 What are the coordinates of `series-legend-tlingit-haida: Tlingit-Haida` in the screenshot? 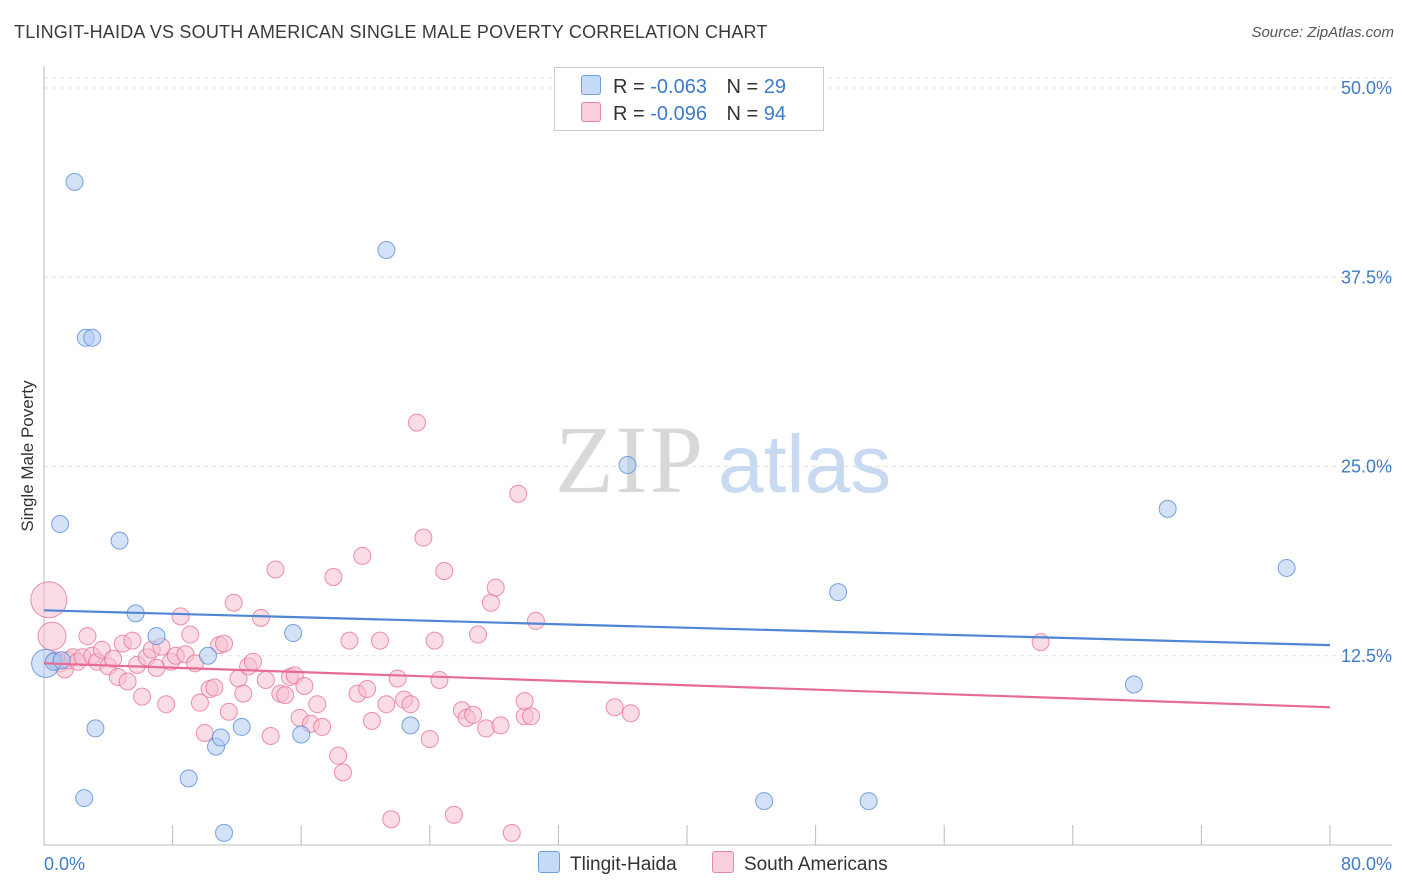 It's located at (607, 863).